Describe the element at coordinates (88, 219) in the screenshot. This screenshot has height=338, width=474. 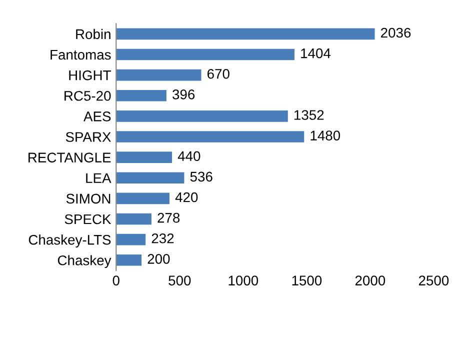
I see `y-tick-label: SPECK` at that location.